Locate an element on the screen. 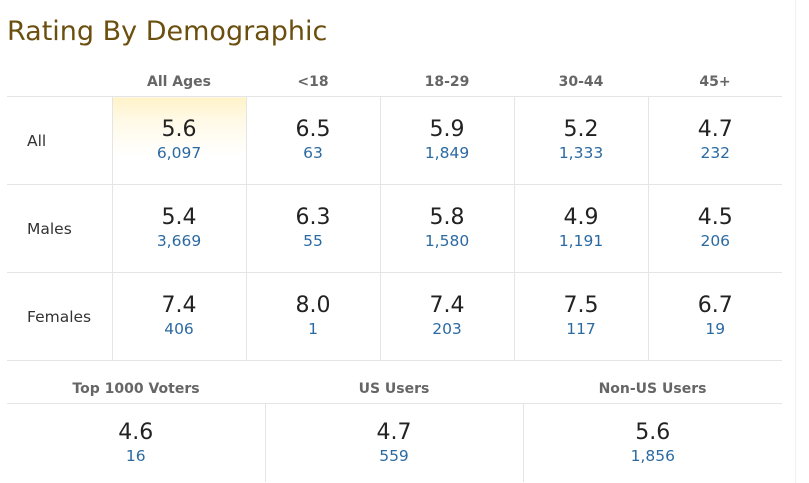 The height and width of the screenshot is (483, 809). rating-value: 4.5 is located at coordinates (715, 217).